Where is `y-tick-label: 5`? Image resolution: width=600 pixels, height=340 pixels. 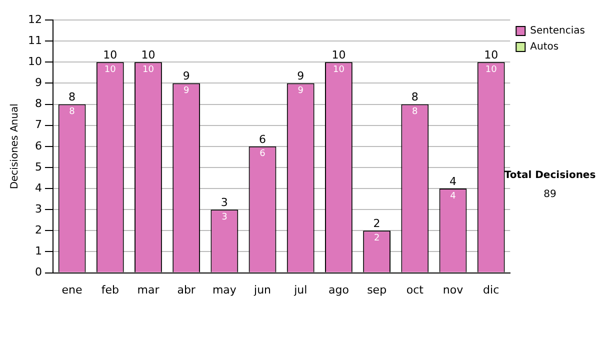 y-tick-label: 5 is located at coordinates (38, 167).